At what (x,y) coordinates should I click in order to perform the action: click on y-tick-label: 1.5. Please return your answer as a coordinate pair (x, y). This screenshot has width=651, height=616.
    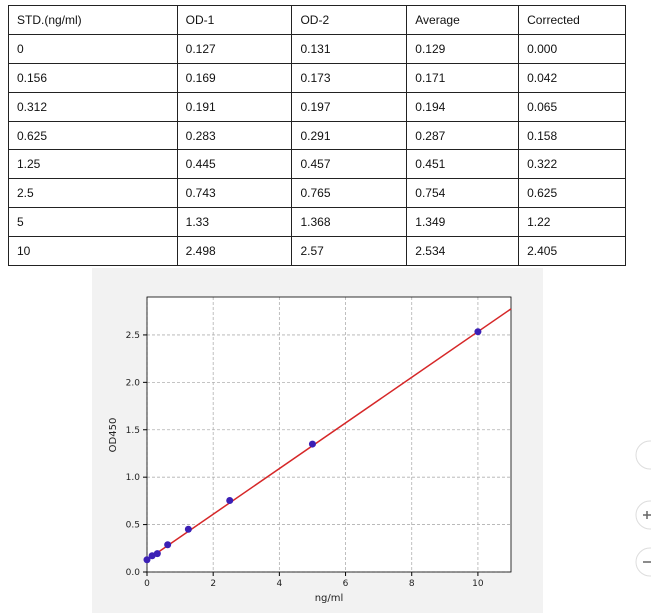
    Looking at the image, I should click on (133, 431).